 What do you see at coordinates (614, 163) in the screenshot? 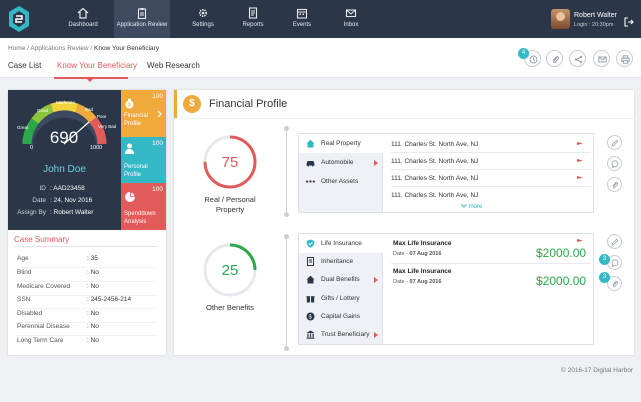
I see `comment-button` at bounding box center [614, 163].